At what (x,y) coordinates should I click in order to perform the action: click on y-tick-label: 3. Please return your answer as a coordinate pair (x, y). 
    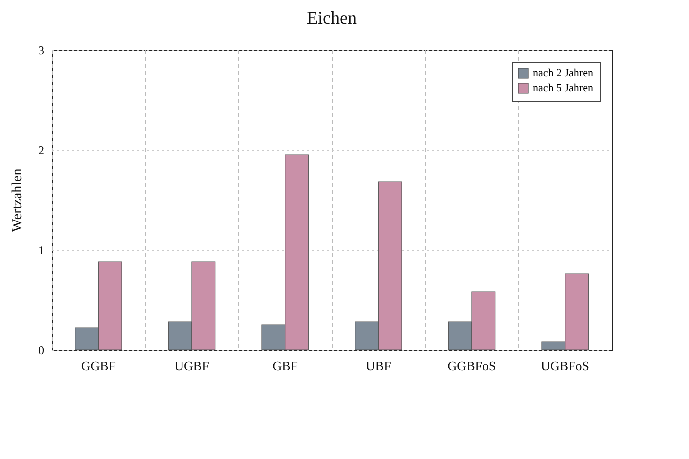
    Looking at the image, I should click on (41, 51).